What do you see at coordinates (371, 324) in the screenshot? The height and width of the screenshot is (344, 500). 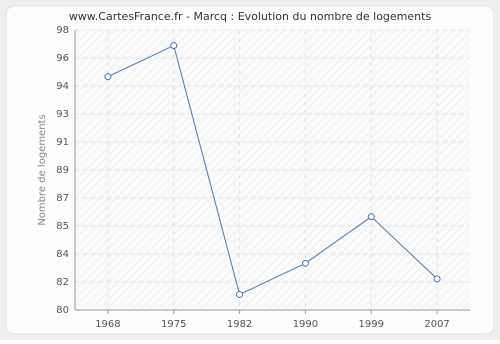 I see `x-tick-label: 1999` at bounding box center [371, 324].